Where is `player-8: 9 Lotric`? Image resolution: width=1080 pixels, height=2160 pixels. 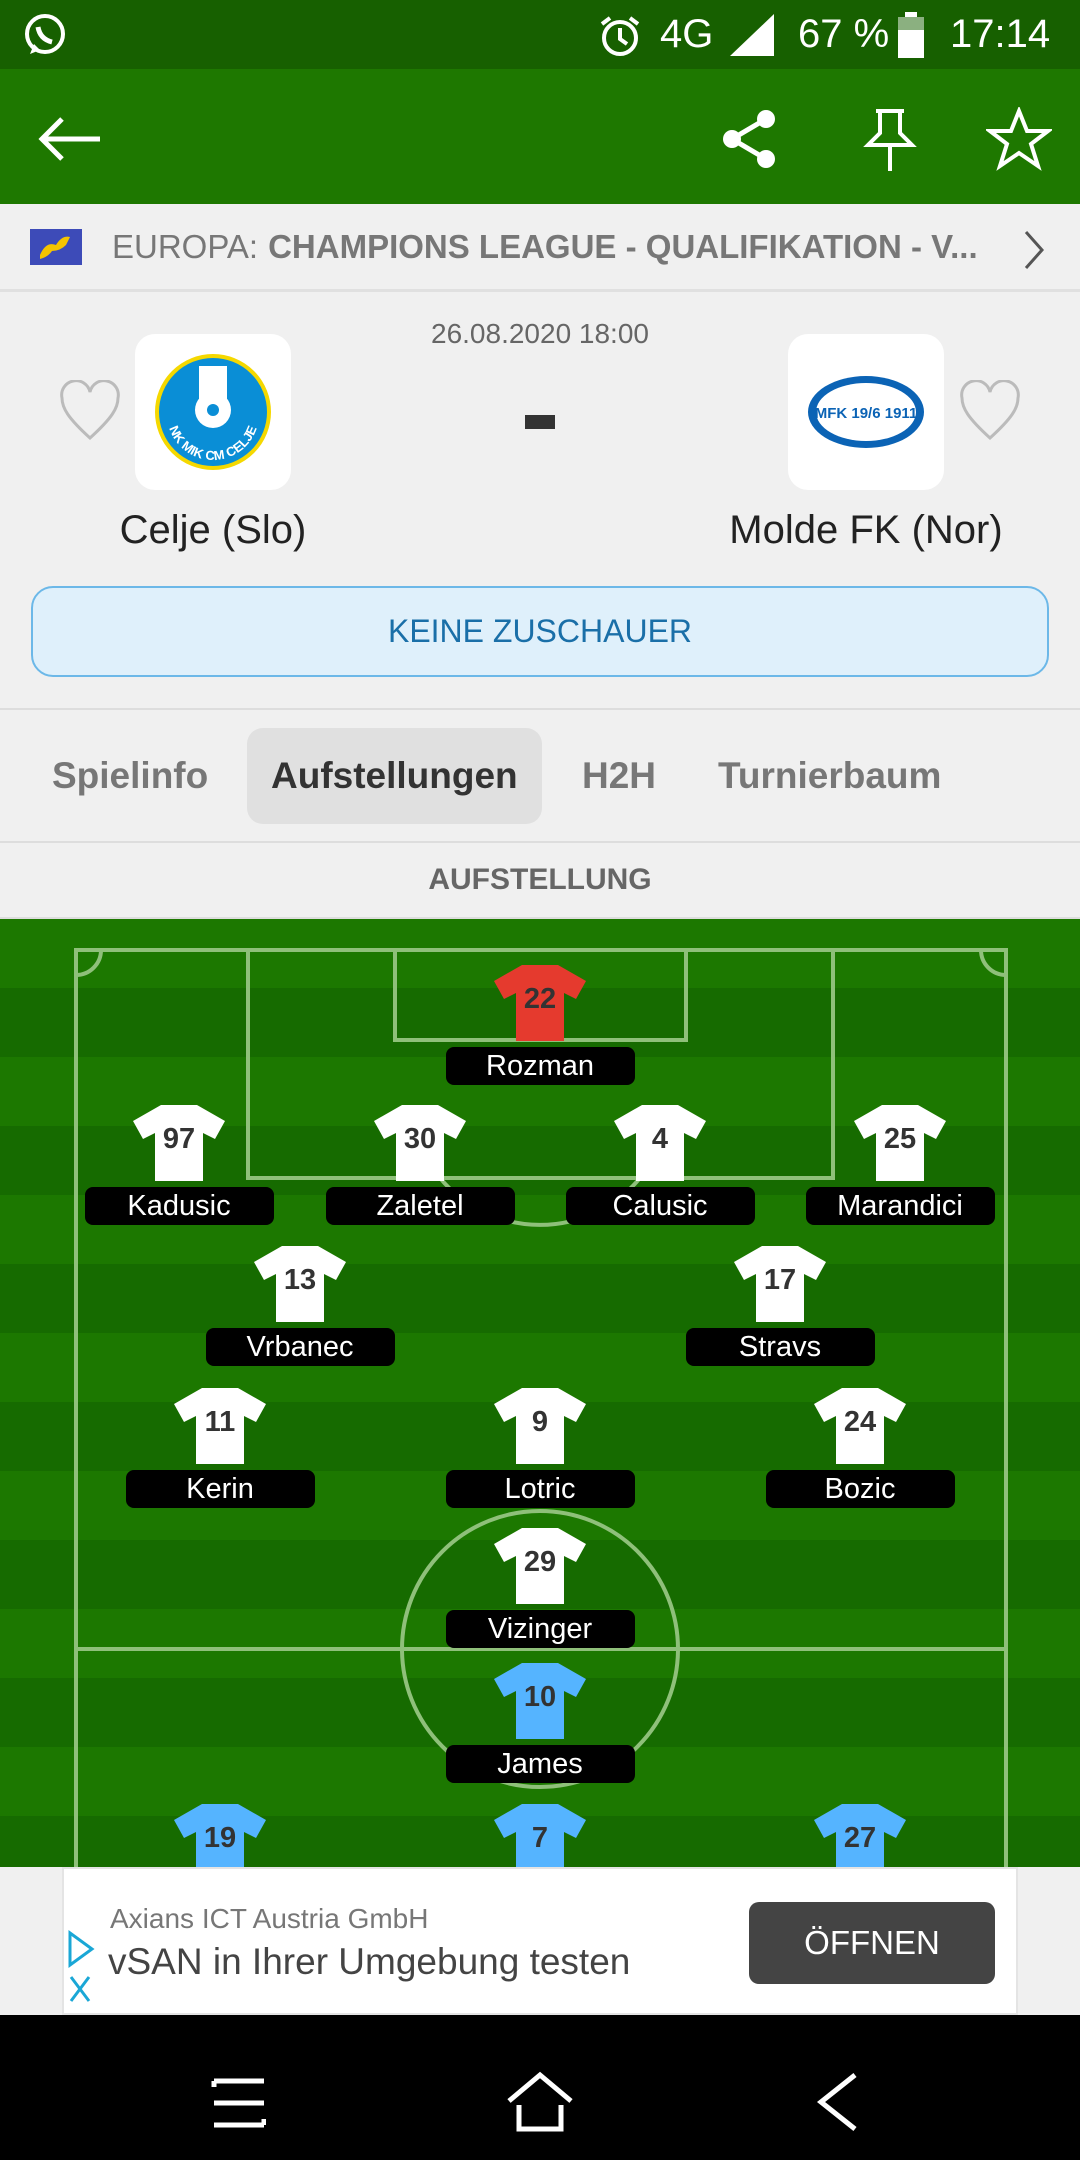 player-8: 9 Lotric is located at coordinates (540, 1447).